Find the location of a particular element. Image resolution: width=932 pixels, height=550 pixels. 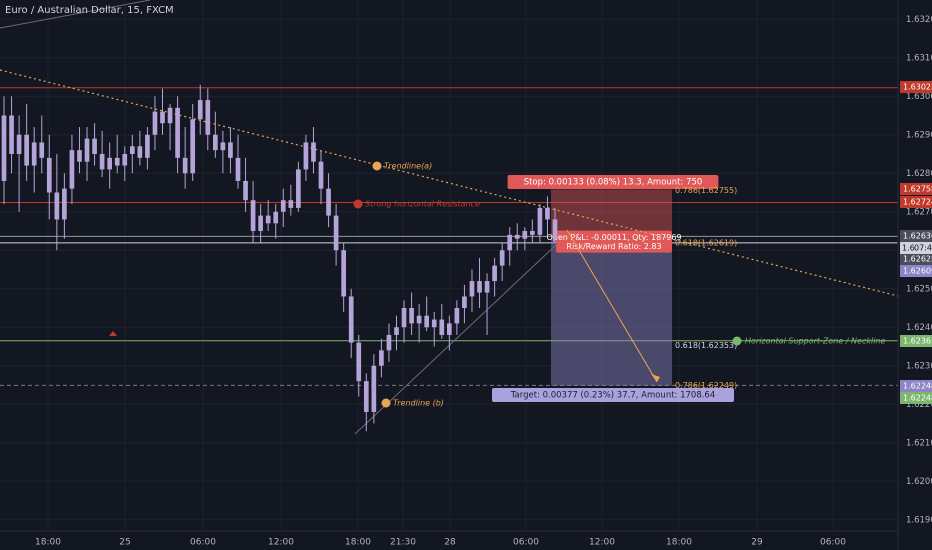

chart-top-edge-line is located at coordinates (75, 14).